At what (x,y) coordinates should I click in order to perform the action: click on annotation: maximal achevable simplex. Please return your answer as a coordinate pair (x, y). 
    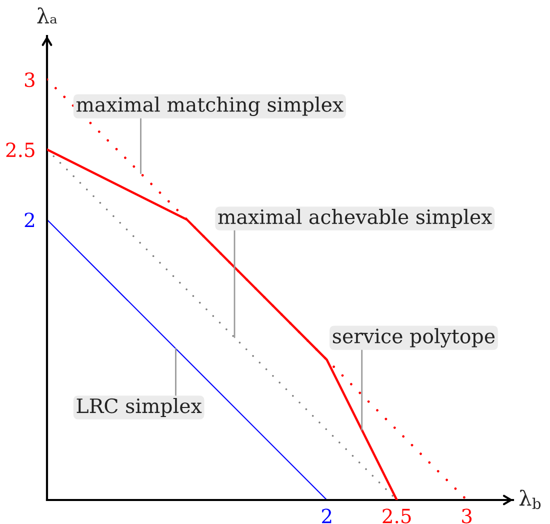
    Looking at the image, I should click on (355, 218).